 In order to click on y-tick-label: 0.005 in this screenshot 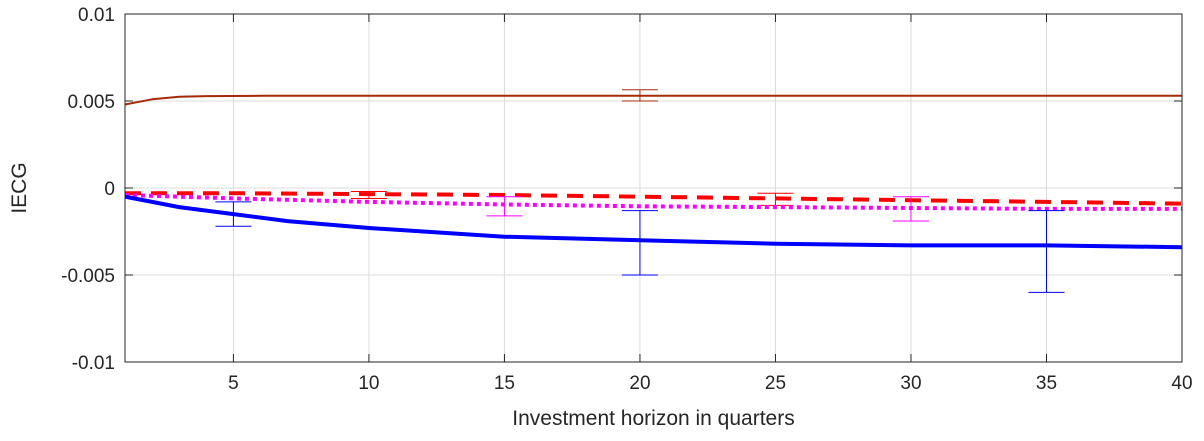, I will do `click(91, 102)`.